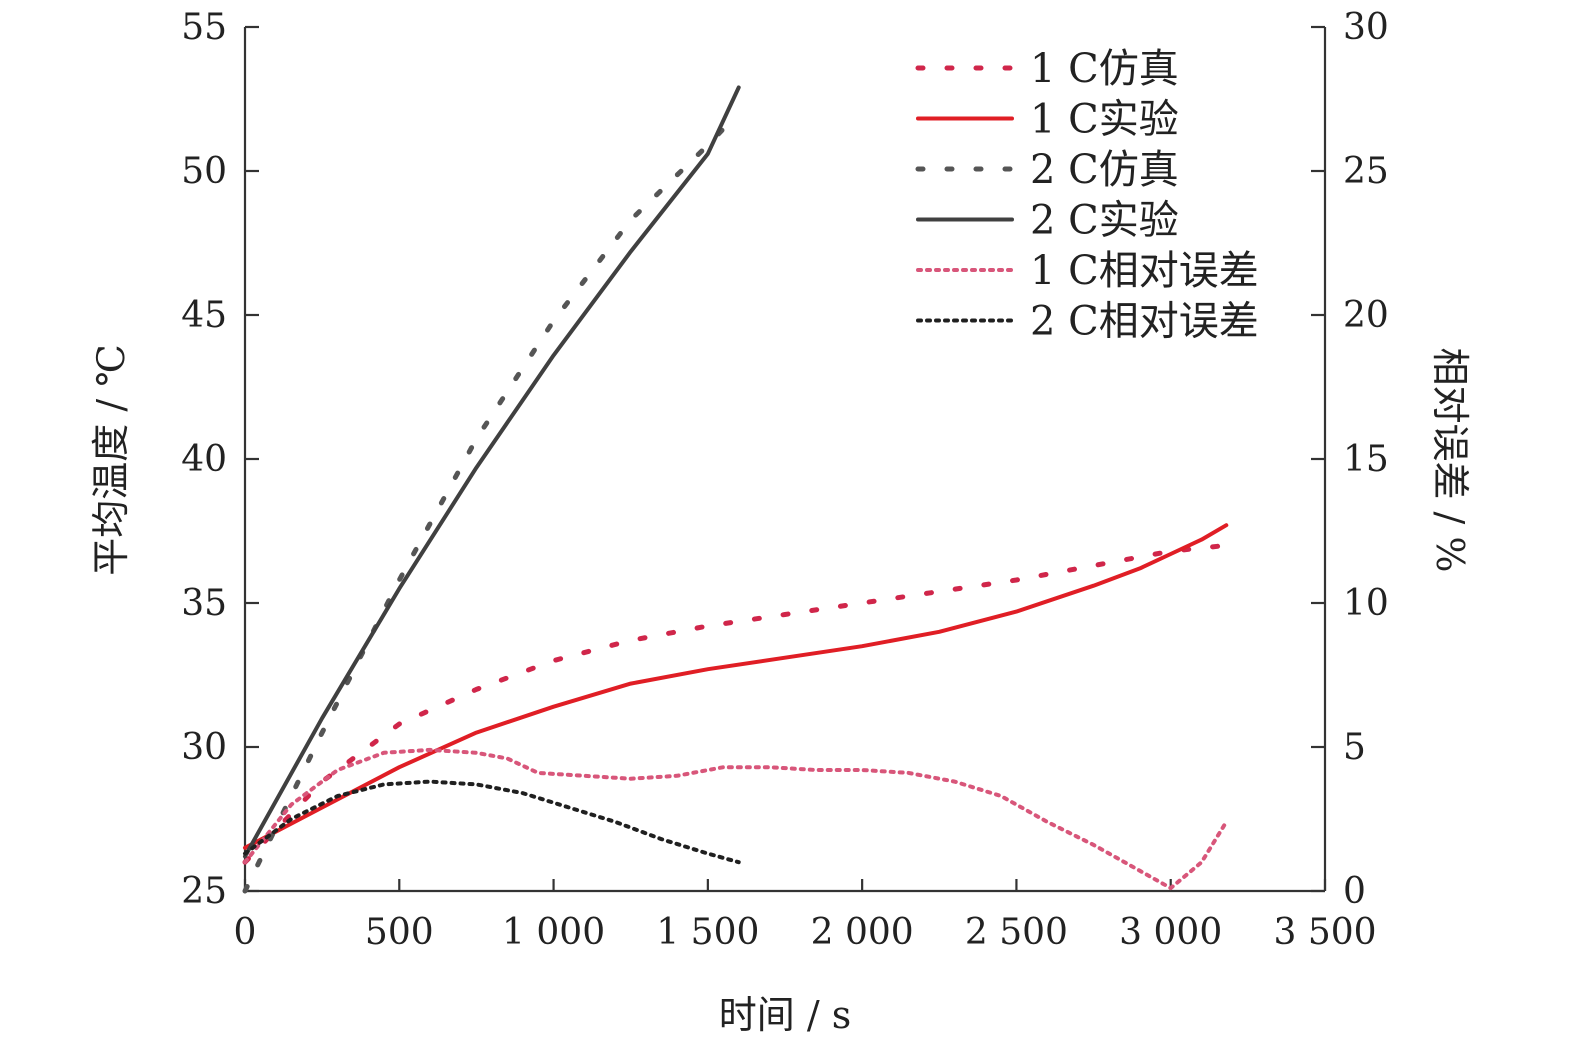 The image size is (1575, 1048). What do you see at coordinates (1366, 603) in the screenshot?
I see `y-right-tick-label: 10` at bounding box center [1366, 603].